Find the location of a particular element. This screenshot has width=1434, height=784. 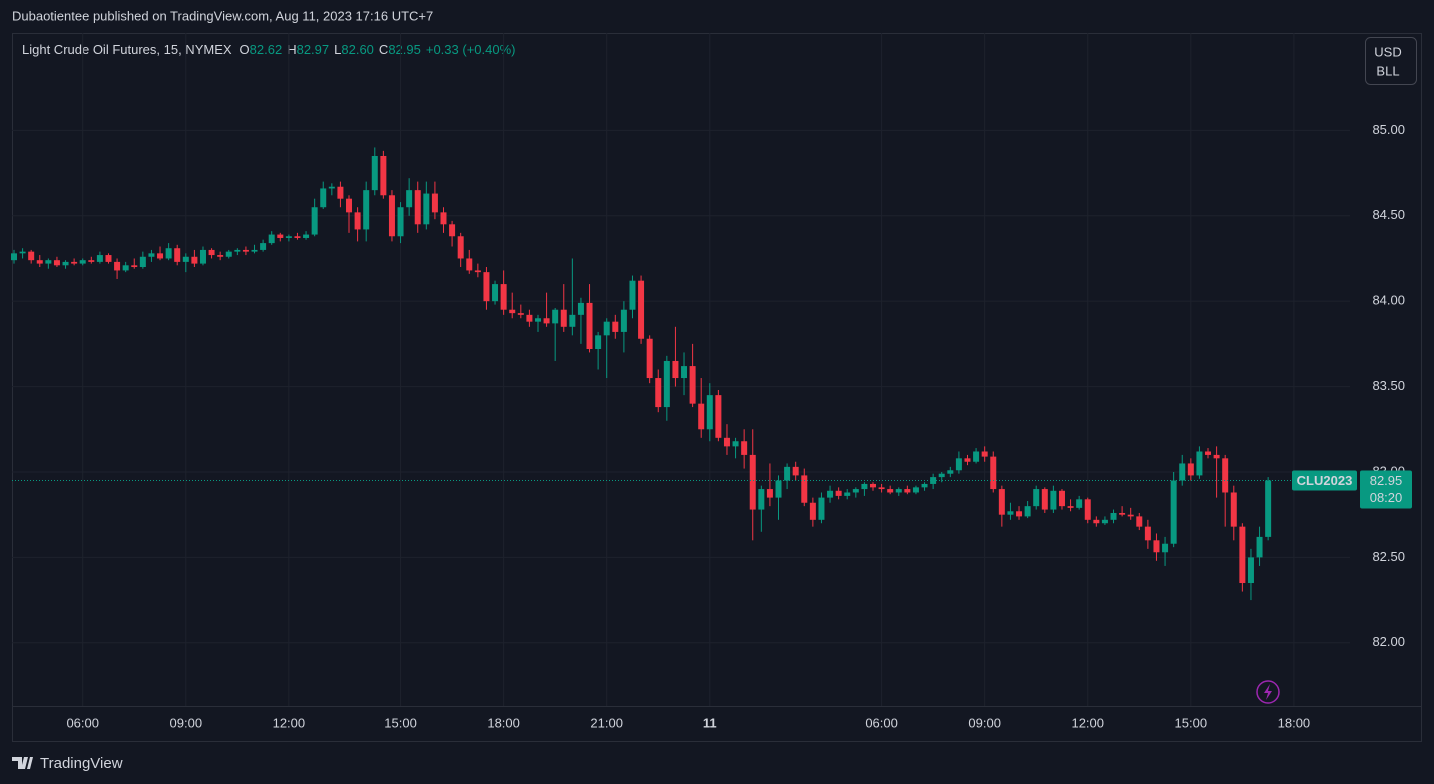

legend-value: 82.97 is located at coordinates (313, 49).